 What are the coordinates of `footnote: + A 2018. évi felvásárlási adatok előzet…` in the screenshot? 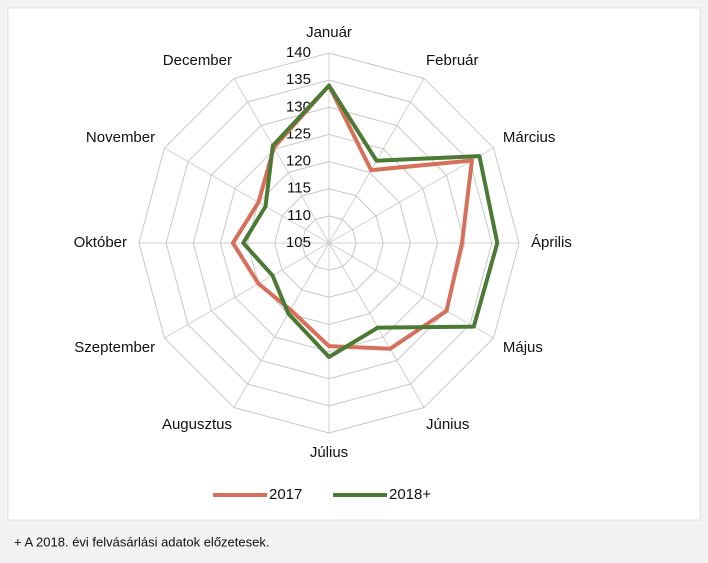 It's located at (141, 541).